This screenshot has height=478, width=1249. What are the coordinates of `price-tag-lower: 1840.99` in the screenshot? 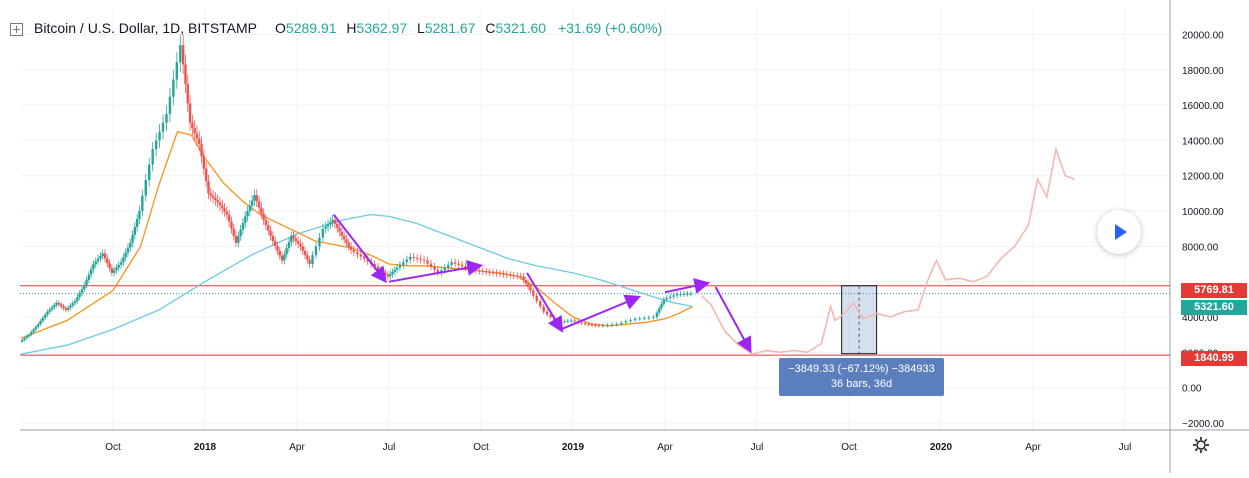 It's located at (1214, 358).